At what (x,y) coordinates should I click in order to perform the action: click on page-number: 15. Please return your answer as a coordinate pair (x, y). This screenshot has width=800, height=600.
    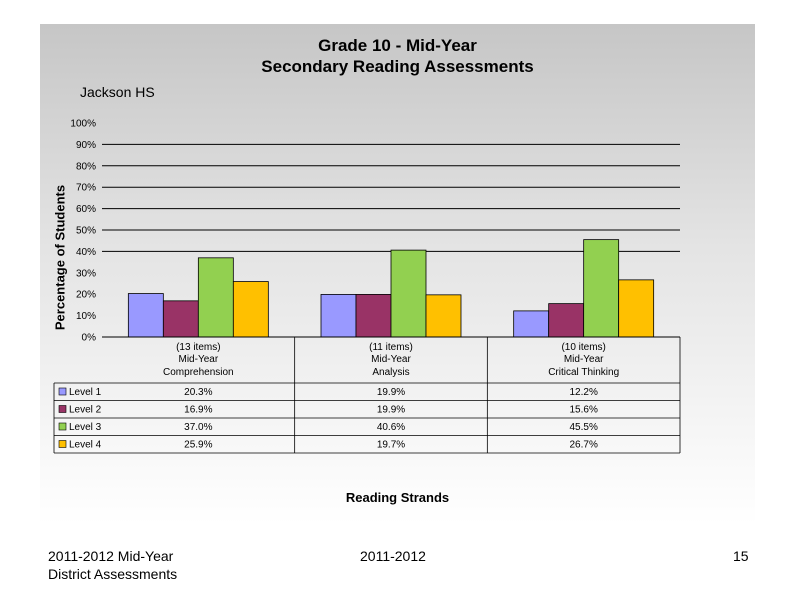
    Looking at the image, I should click on (741, 556).